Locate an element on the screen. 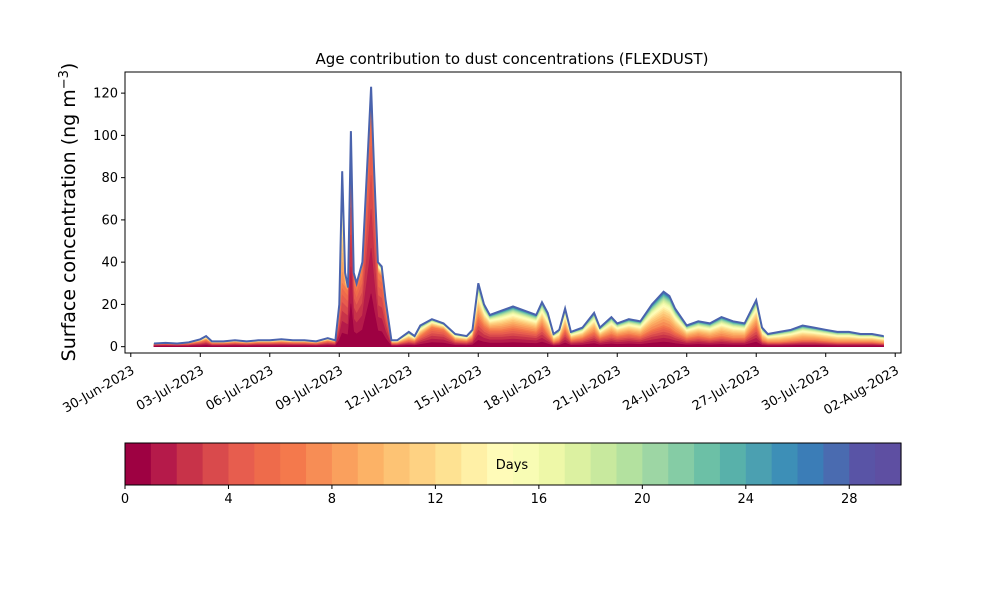  colorbar-tick-label: 0 is located at coordinates (125, 499).